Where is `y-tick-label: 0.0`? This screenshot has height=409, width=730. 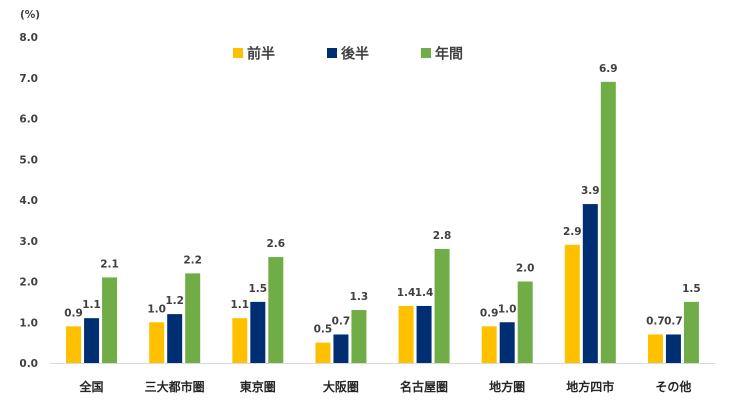
y-tick-label: 0.0 is located at coordinates (28, 364).